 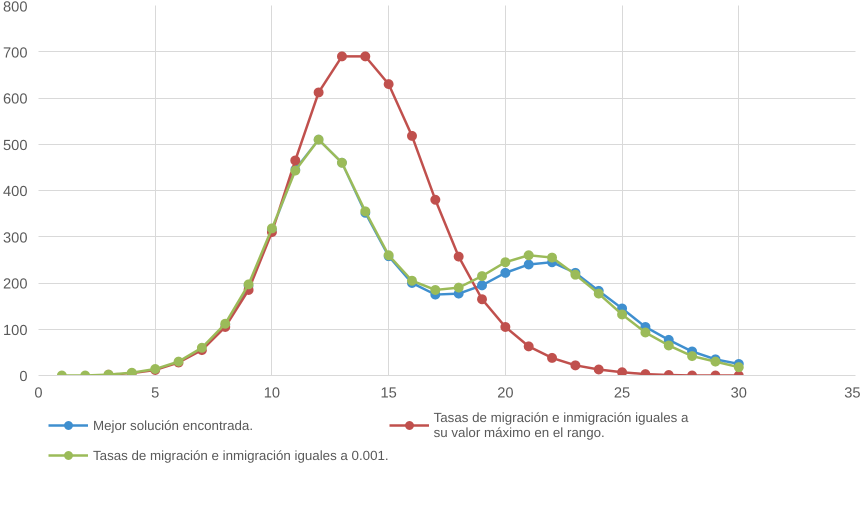 What do you see at coordinates (15, 53) in the screenshot?
I see `y-tick-label: 700` at bounding box center [15, 53].